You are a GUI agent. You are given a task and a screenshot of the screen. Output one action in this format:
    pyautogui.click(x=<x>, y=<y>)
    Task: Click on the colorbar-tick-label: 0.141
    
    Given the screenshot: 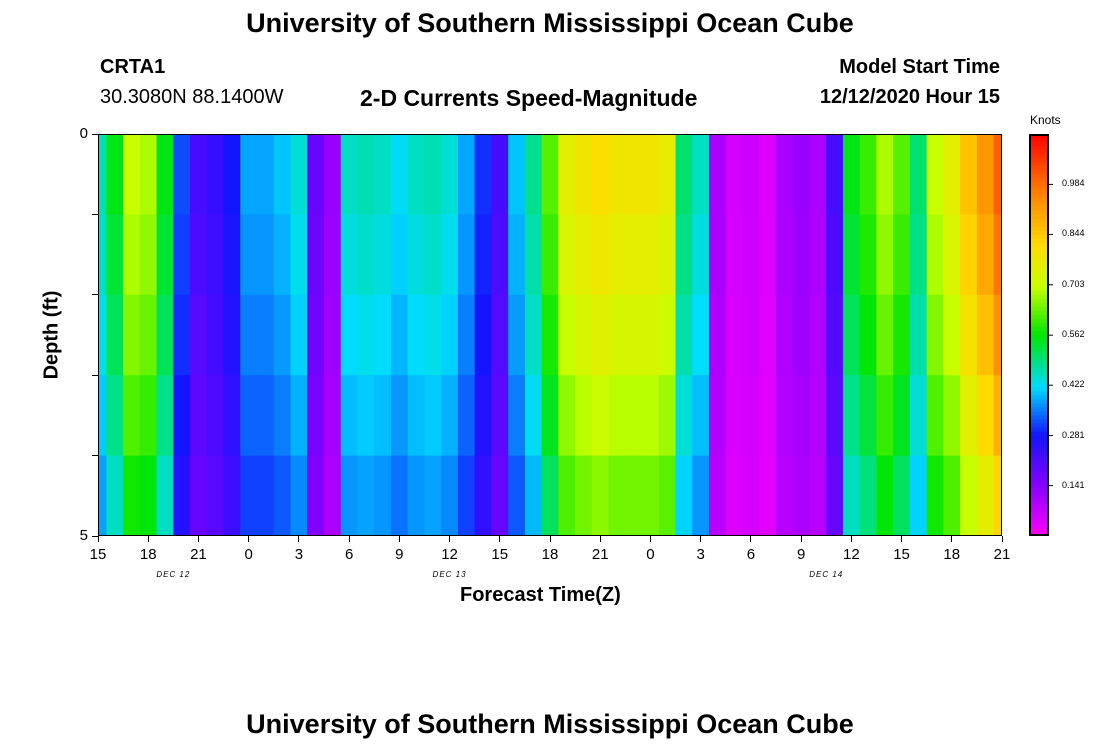 What is the action you would take?
    pyautogui.click(x=1073, y=484)
    